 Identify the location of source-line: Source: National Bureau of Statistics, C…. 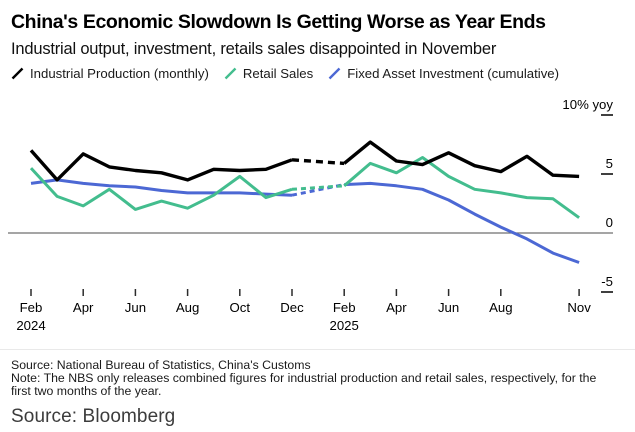
(161, 365).